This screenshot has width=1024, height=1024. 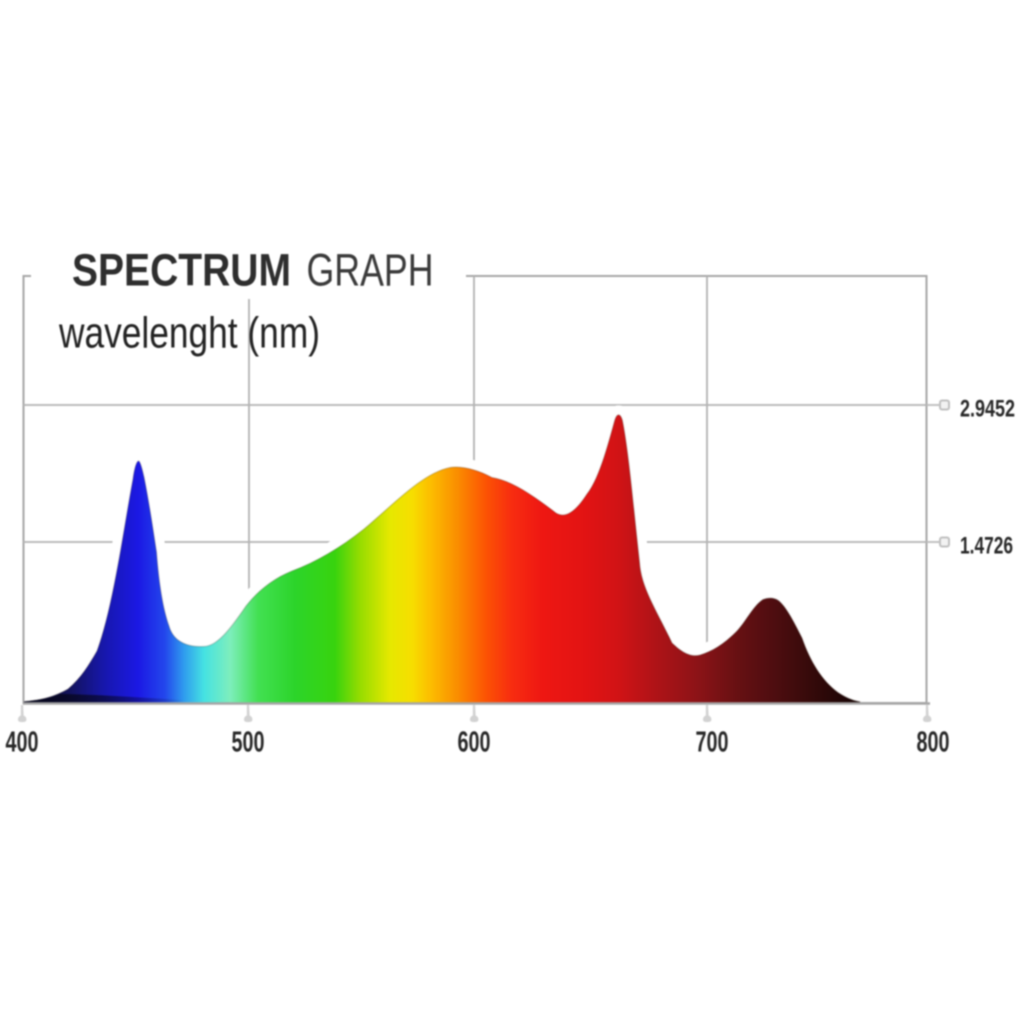 I want to click on svg-text: GRAPH, so click(x=370, y=270).